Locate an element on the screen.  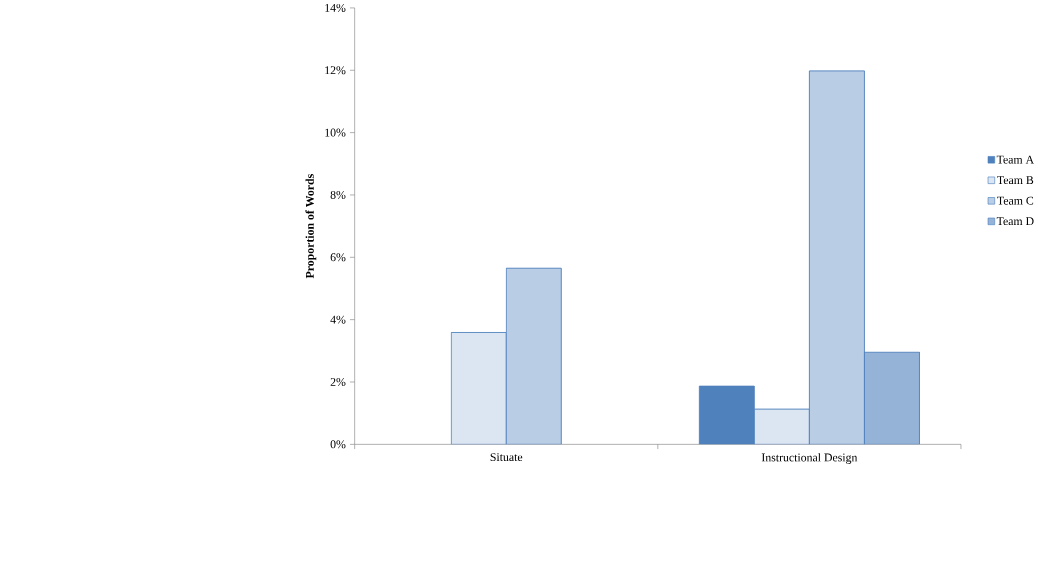
y-tick-label: 4% is located at coordinates (338, 319).